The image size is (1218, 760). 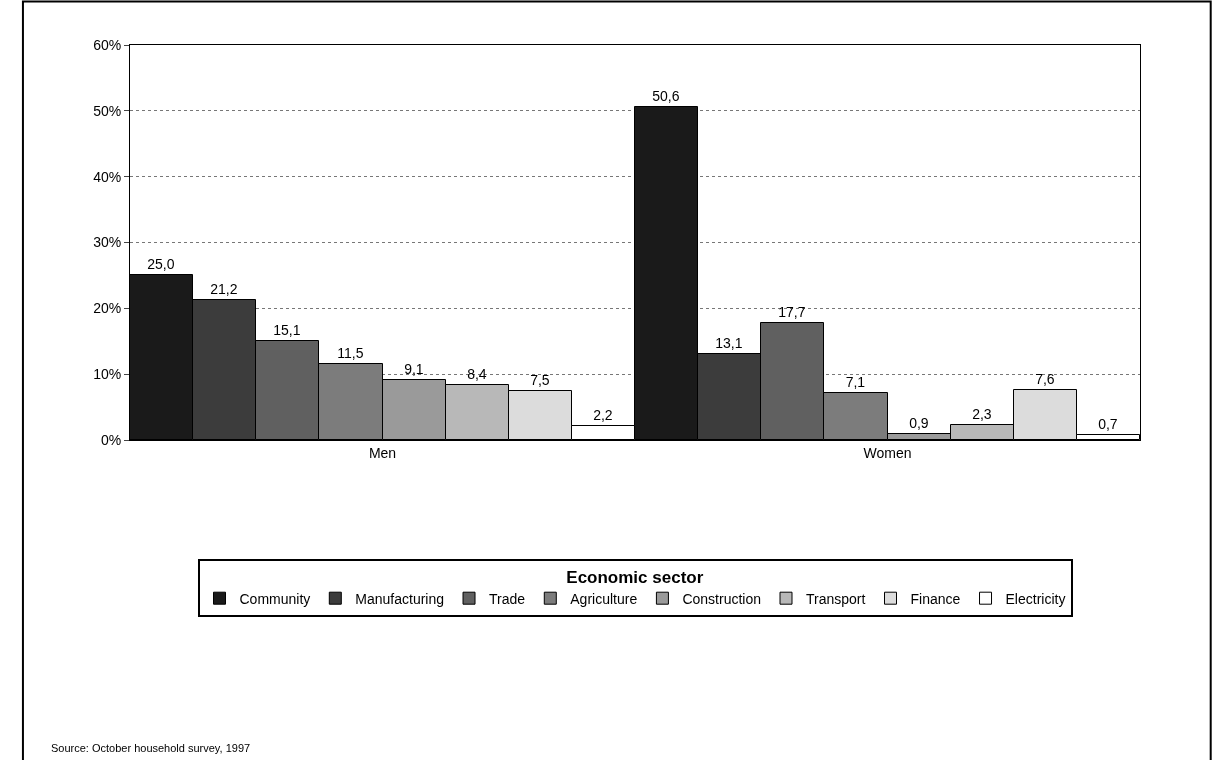 I want to click on legend-label: Trade, so click(x=507, y=598).